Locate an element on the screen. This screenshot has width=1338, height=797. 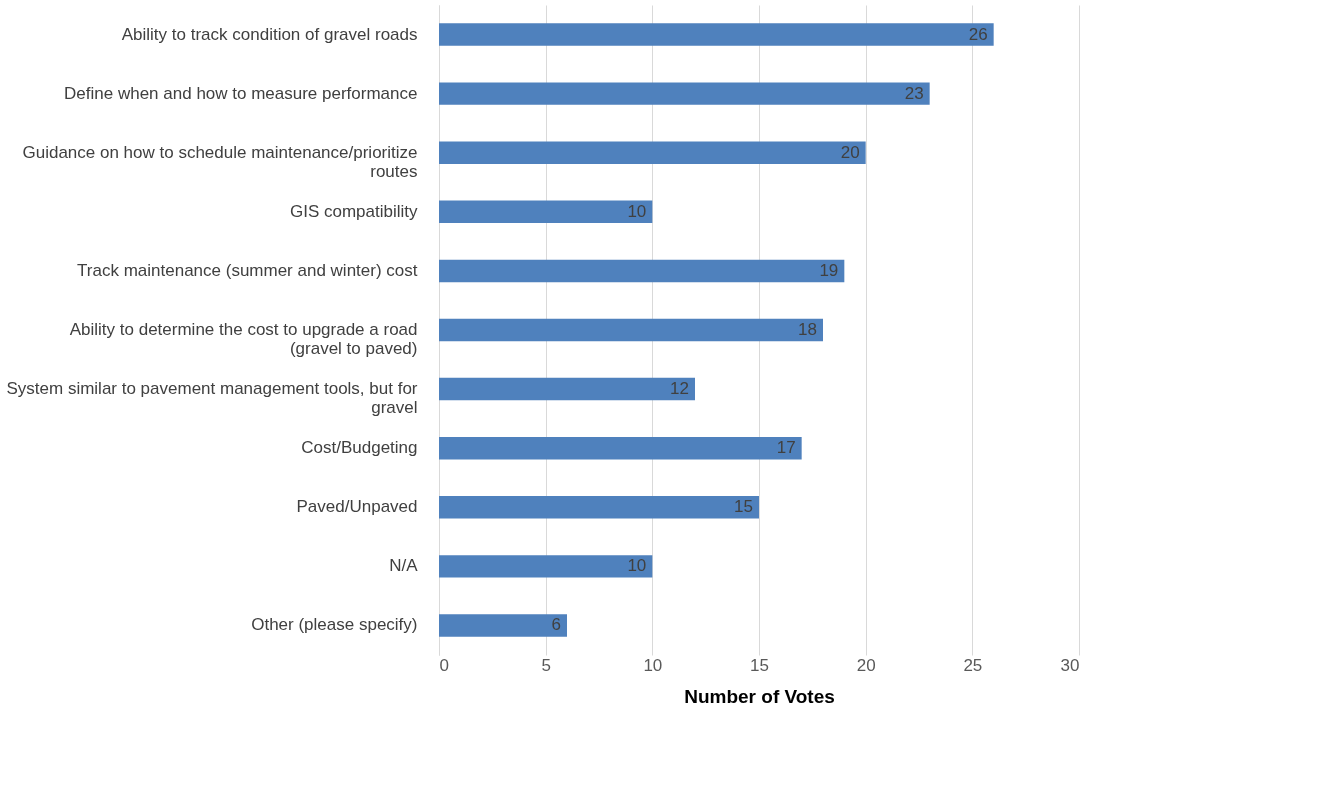
x-tick-label: 5 is located at coordinates (546, 665).